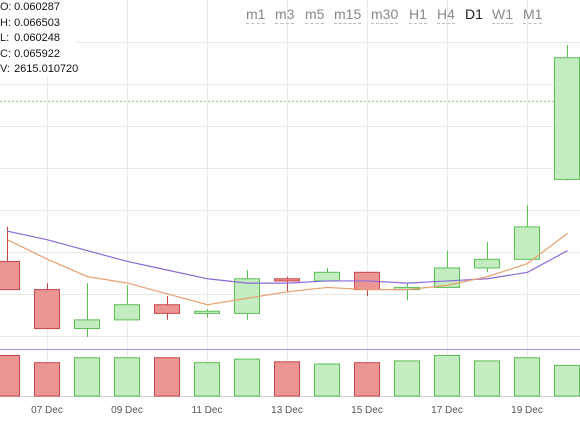 Image resolution: width=580 pixels, height=424 pixels. I want to click on timeframe-h1: H1, so click(418, 15).